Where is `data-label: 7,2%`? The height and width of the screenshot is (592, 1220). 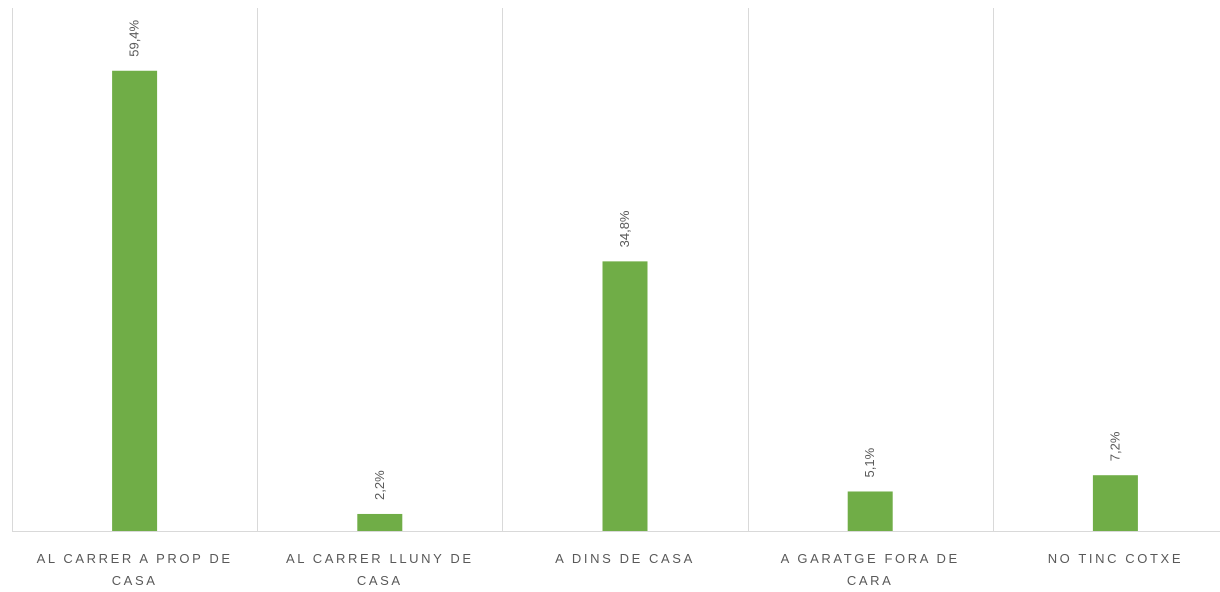 data-label: 7,2% is located at coordinates (1114, 446).